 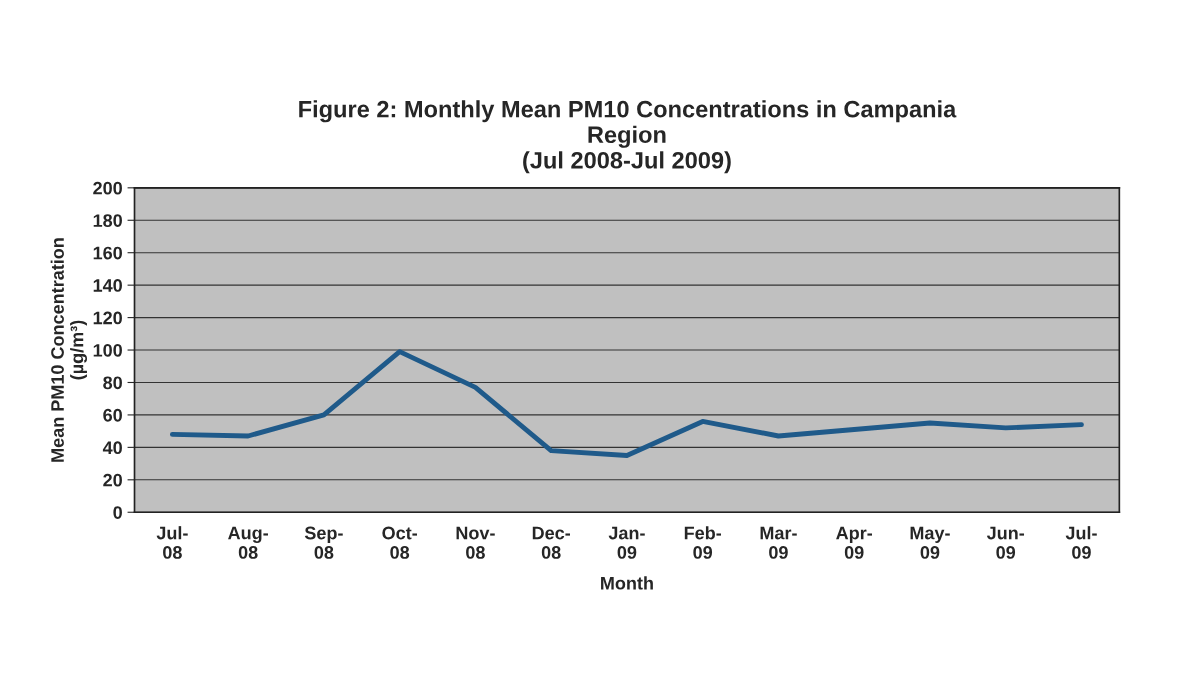 What do you see at coordinates (551, 542) in the screenshot?
I see `x-tick-label: Dec- 08` at bounding box center [551, 542].